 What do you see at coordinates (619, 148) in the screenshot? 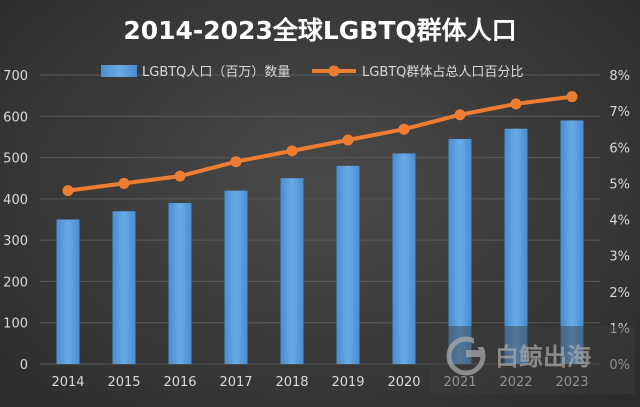
I see `y-right-tick-label: 6%` at bounding box center [619, 148].